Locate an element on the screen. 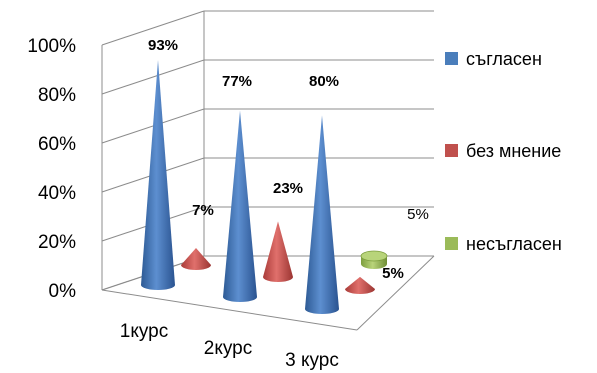 The image size is (597, 373). y-tick-label: 20% is located at coordinates (57, 242).